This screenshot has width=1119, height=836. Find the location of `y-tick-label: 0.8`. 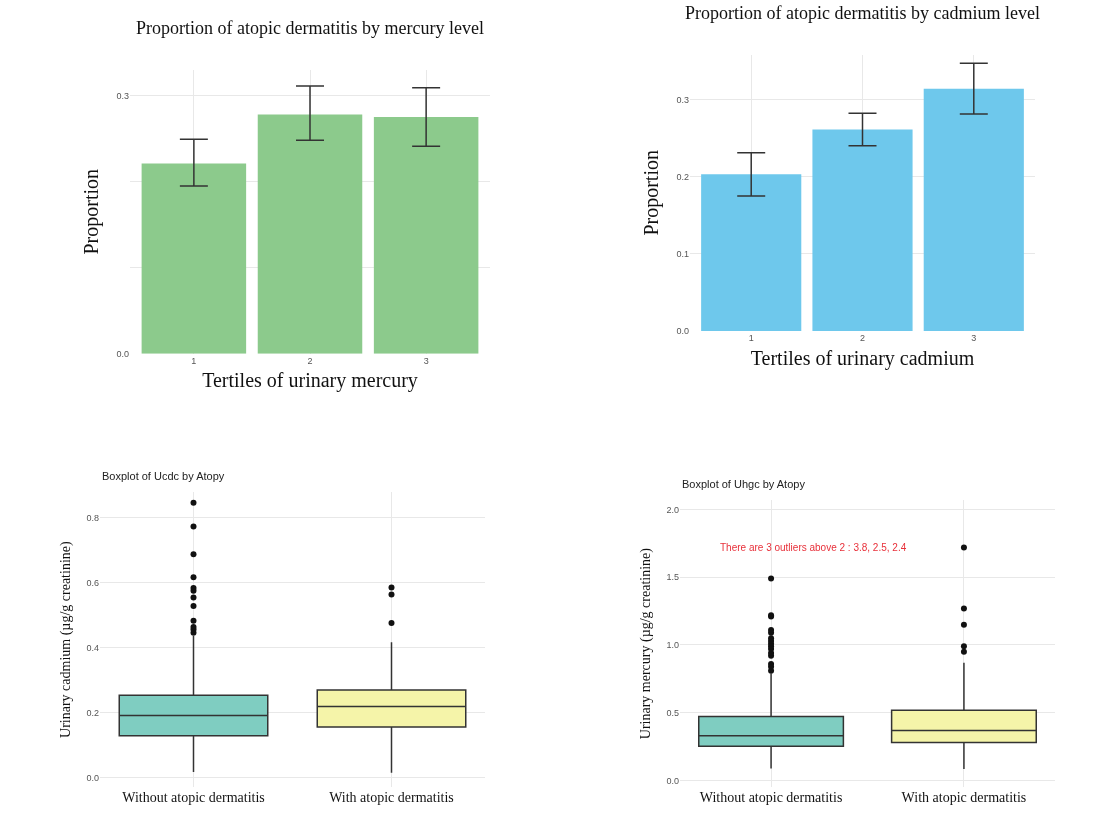

y-tick-label: 0.8 is located at coordinates (92, 518).